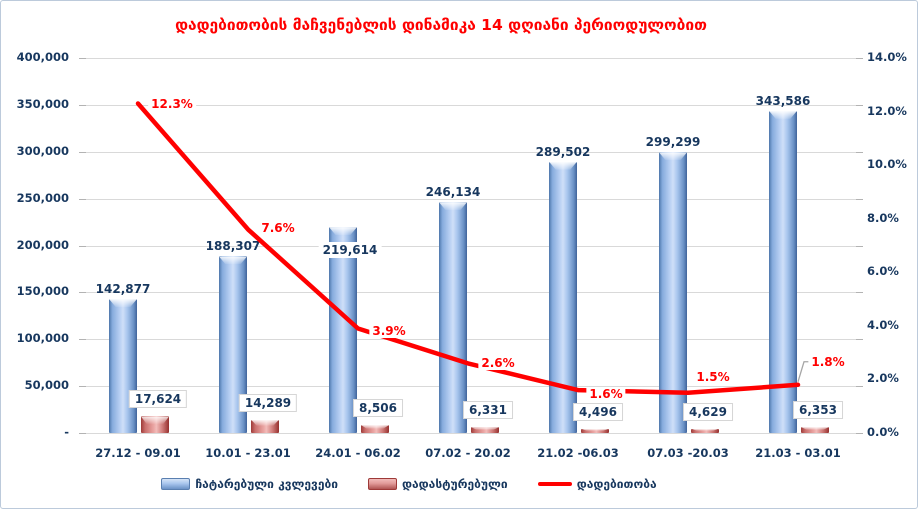  What do you see at coordinates (42, 291) in the screenshot?
I see `y-axis-label-left: 150,000` at bounding box center [42, 291].